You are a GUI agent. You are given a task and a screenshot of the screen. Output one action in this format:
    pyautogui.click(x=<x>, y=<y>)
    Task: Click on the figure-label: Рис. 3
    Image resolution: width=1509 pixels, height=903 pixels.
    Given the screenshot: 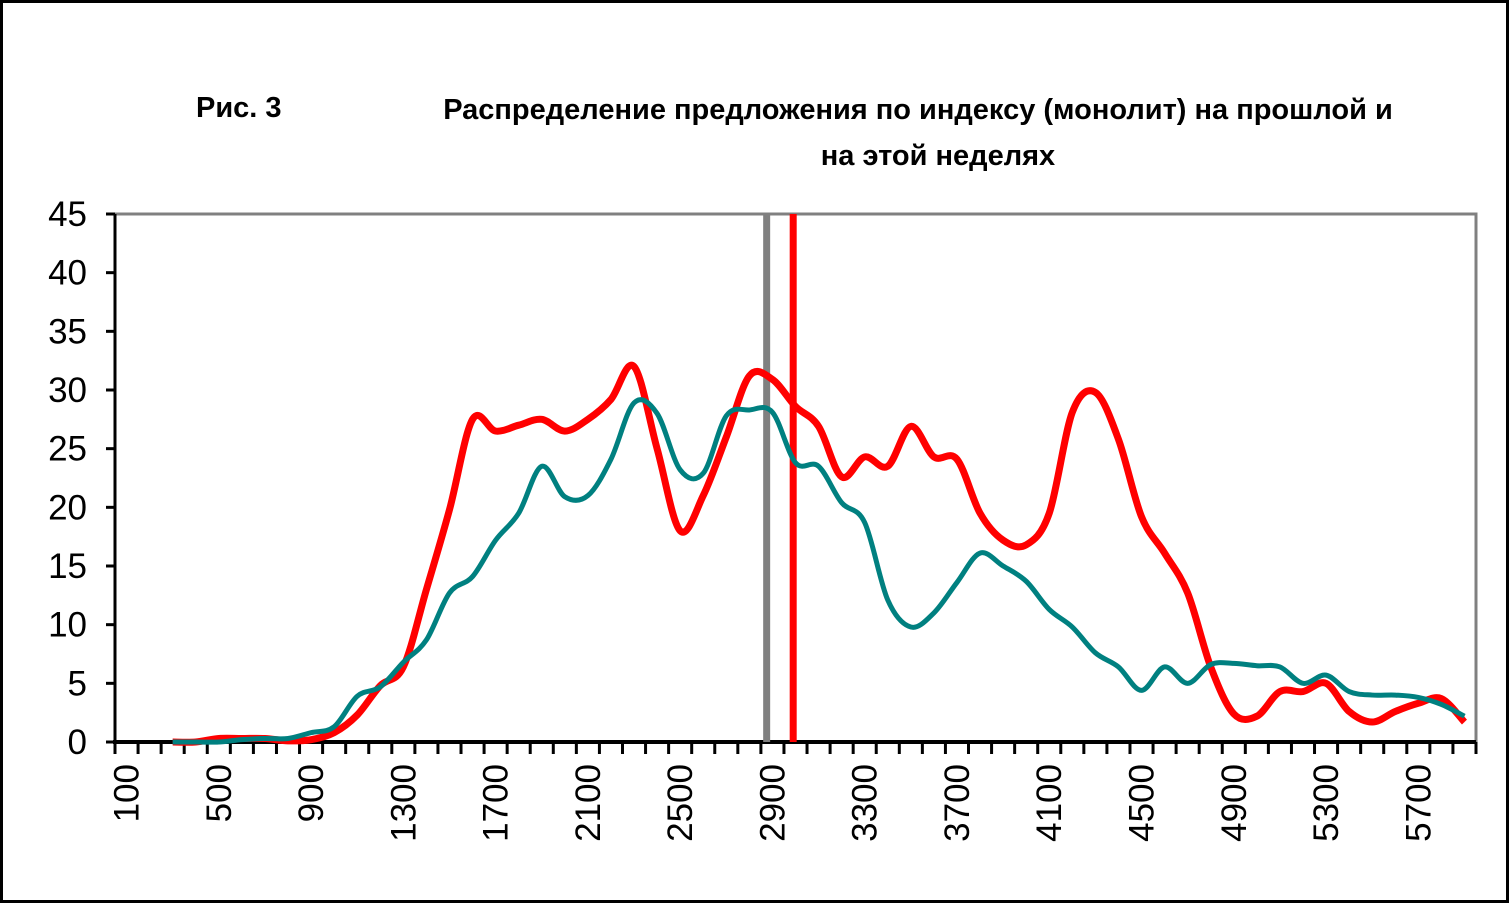 What is the action you would take?
    pyautogui.click(x=239, y=108)
    